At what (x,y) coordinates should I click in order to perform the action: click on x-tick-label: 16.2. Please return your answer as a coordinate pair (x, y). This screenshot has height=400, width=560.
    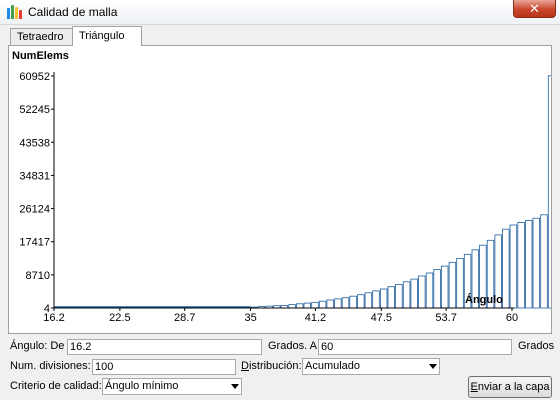
    Looking at the image, I should click on (53, 318).